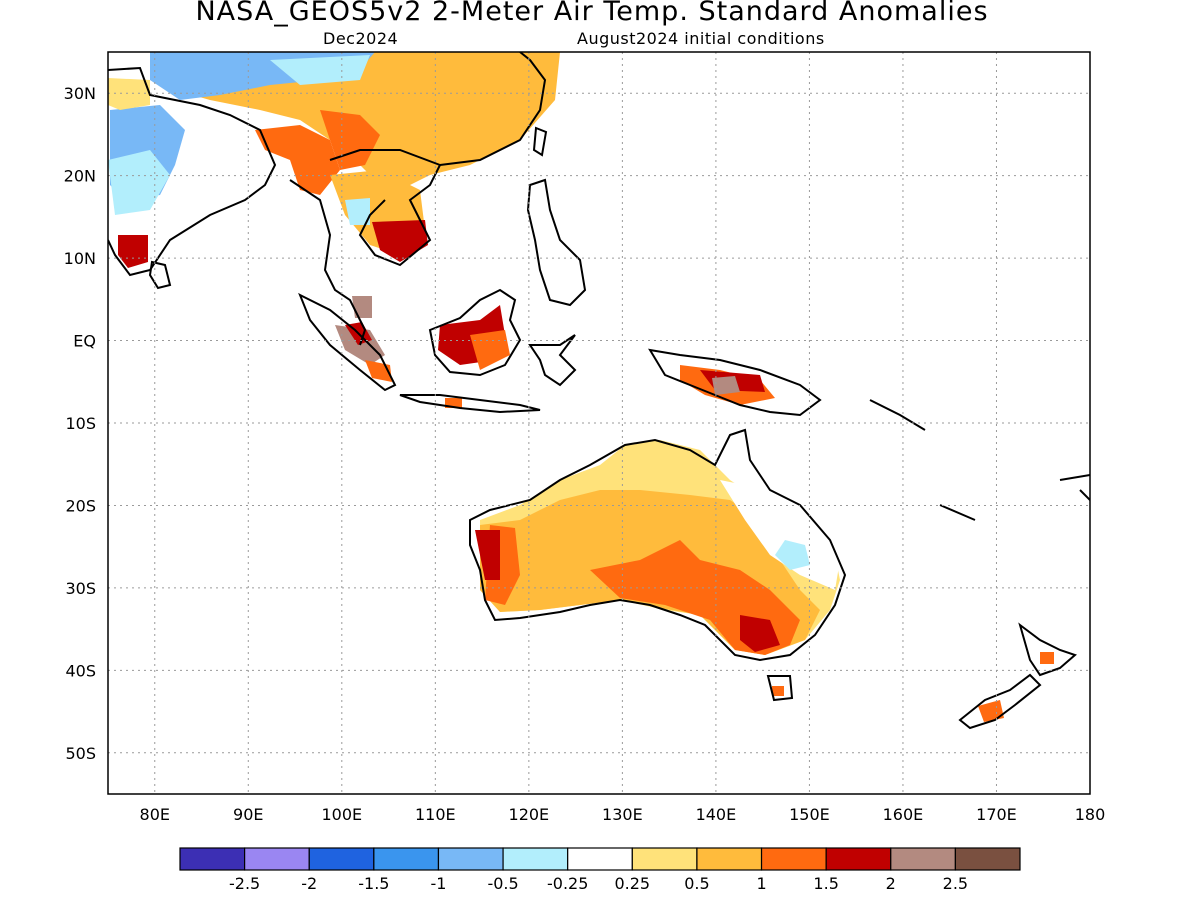  I want to click on colorbar-label: -0.25, so click(567, 883).